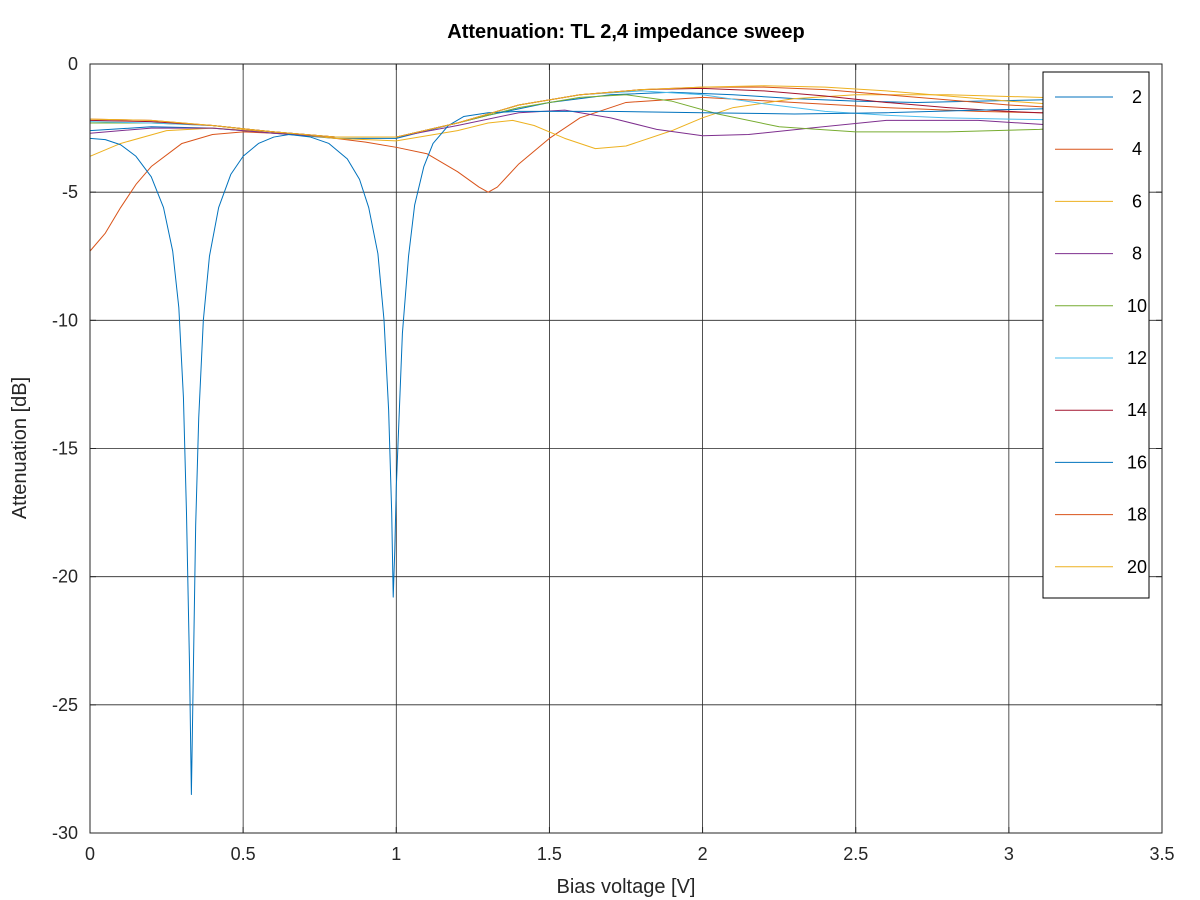 The image size is (1200, 900). I want to click on legend-box, so click(1096, 335).